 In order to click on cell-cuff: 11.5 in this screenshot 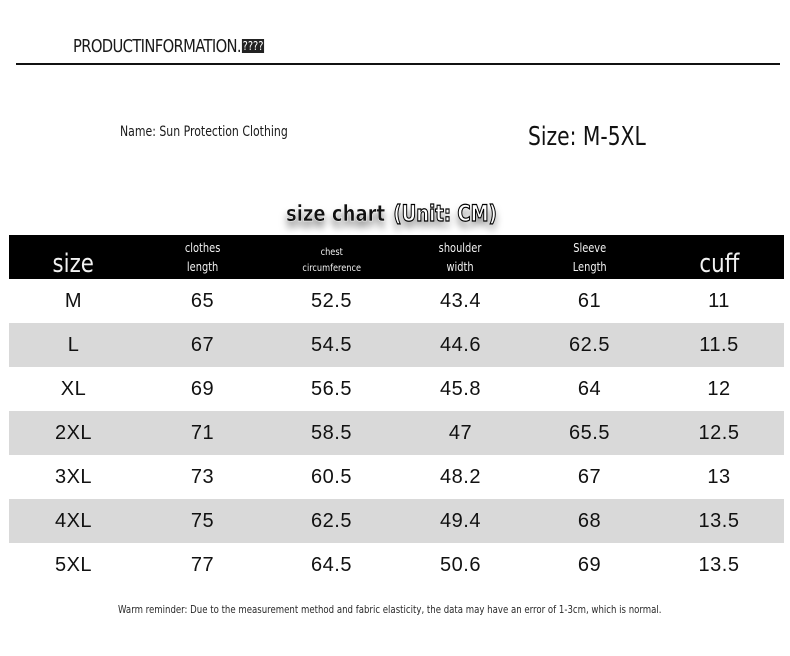, I will do `click(719, 345)`.